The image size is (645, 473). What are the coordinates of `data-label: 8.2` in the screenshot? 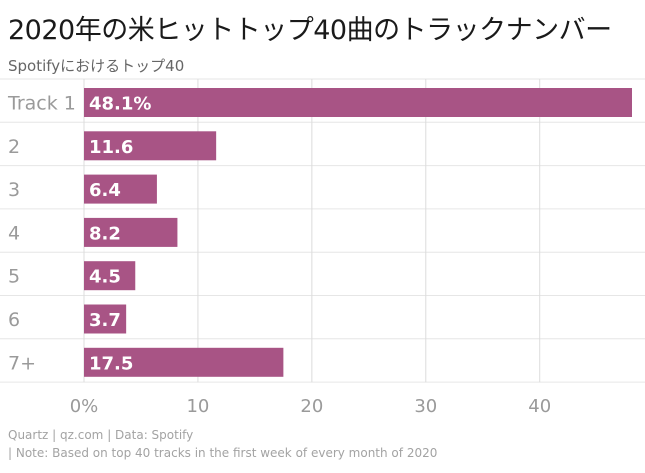 It's located at (105, 233).